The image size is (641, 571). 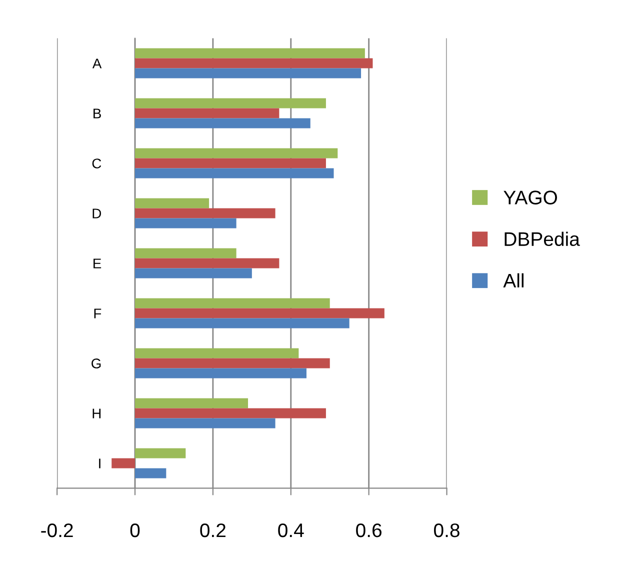 What do you see at coordinates (542, 239) in the screenshot?
I see `legend-label: DBPedia` at bounding box center [542, 239].